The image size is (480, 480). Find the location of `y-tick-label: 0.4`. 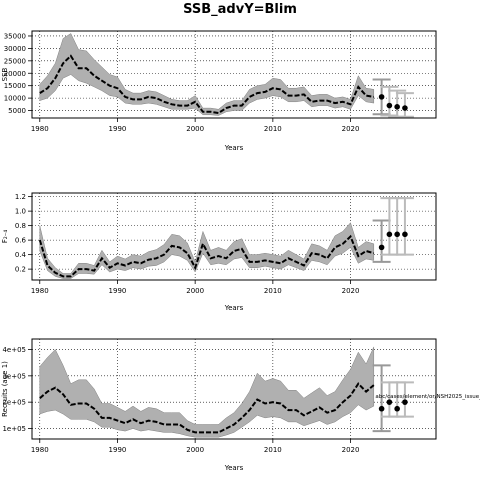

y-tick-label: 0.4 is located at coordinates (21, 255).